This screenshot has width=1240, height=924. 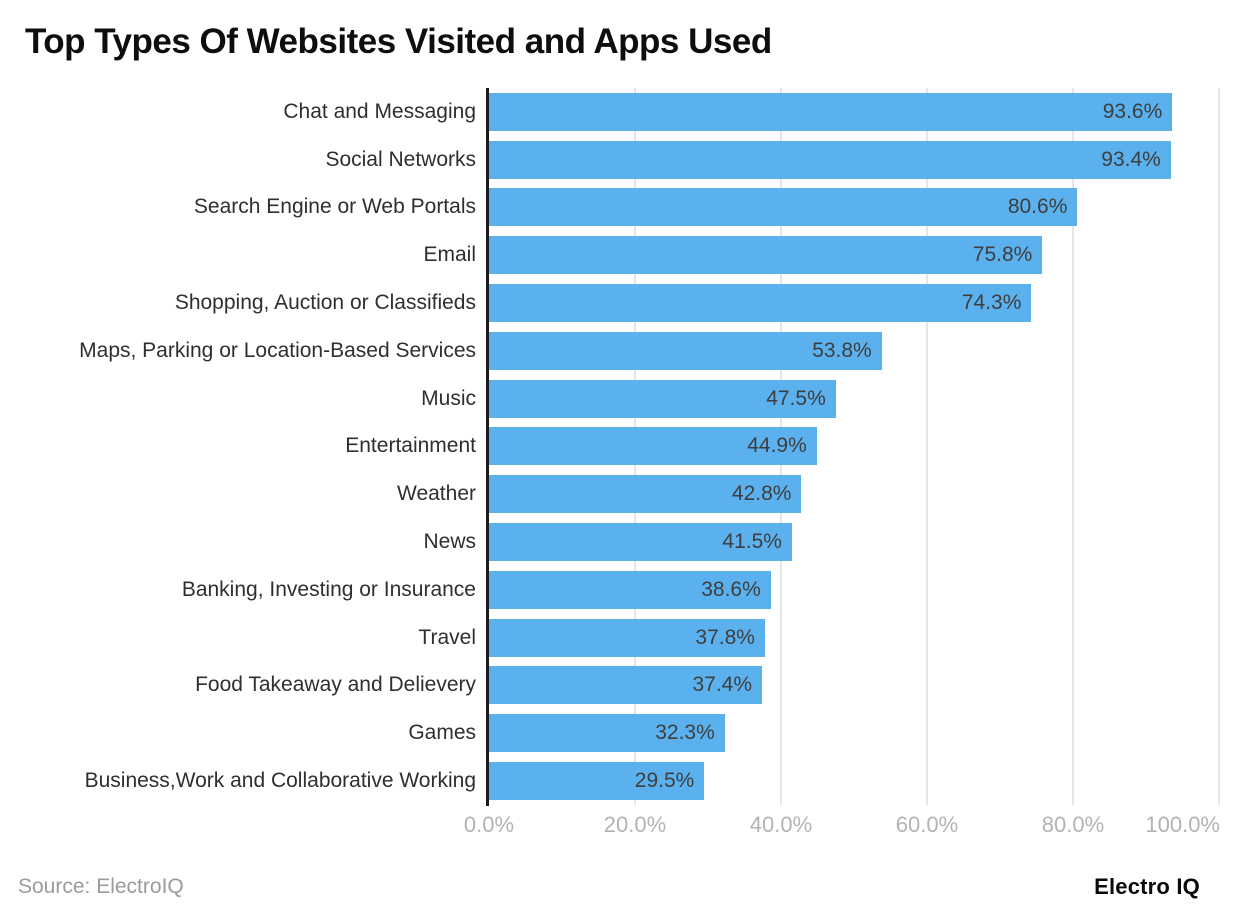 What do you see at coordinates (645, 494) in the screenshot?
I see `bar: 42.8%` at bounding box center [645, 494].